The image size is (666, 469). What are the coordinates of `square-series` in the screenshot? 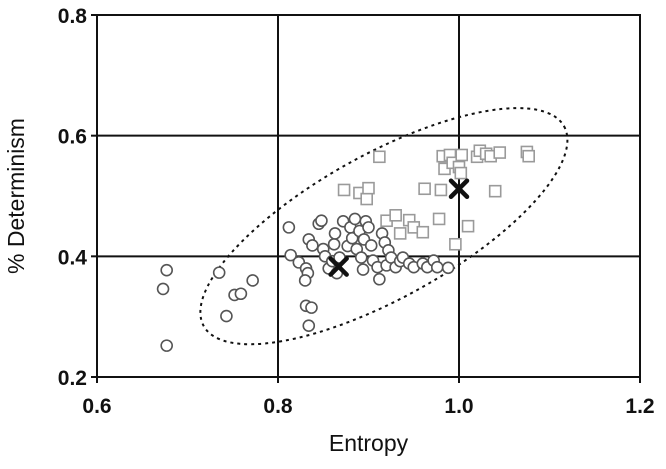 It's located at (436, 197).